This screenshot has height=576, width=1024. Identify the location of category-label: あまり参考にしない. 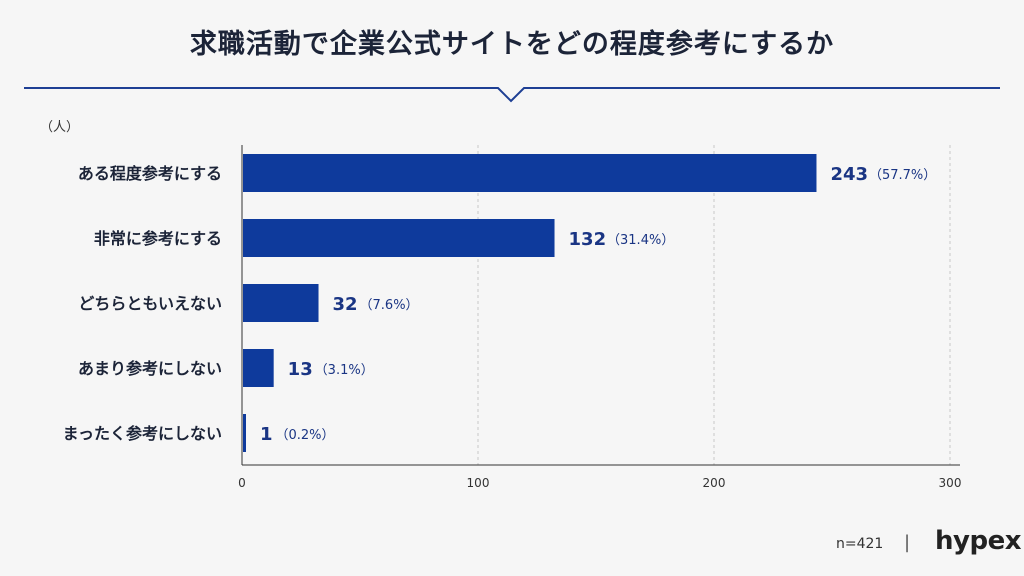
(150, 368).